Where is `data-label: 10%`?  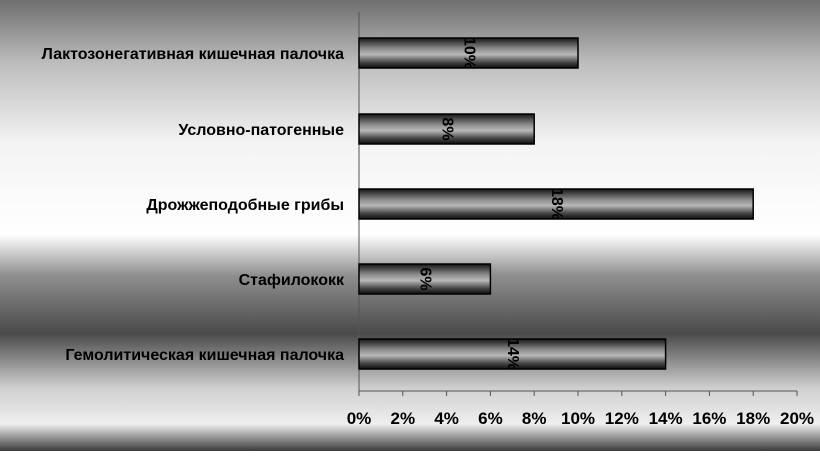
data-label: 10% is located at coordinates (468, 53).